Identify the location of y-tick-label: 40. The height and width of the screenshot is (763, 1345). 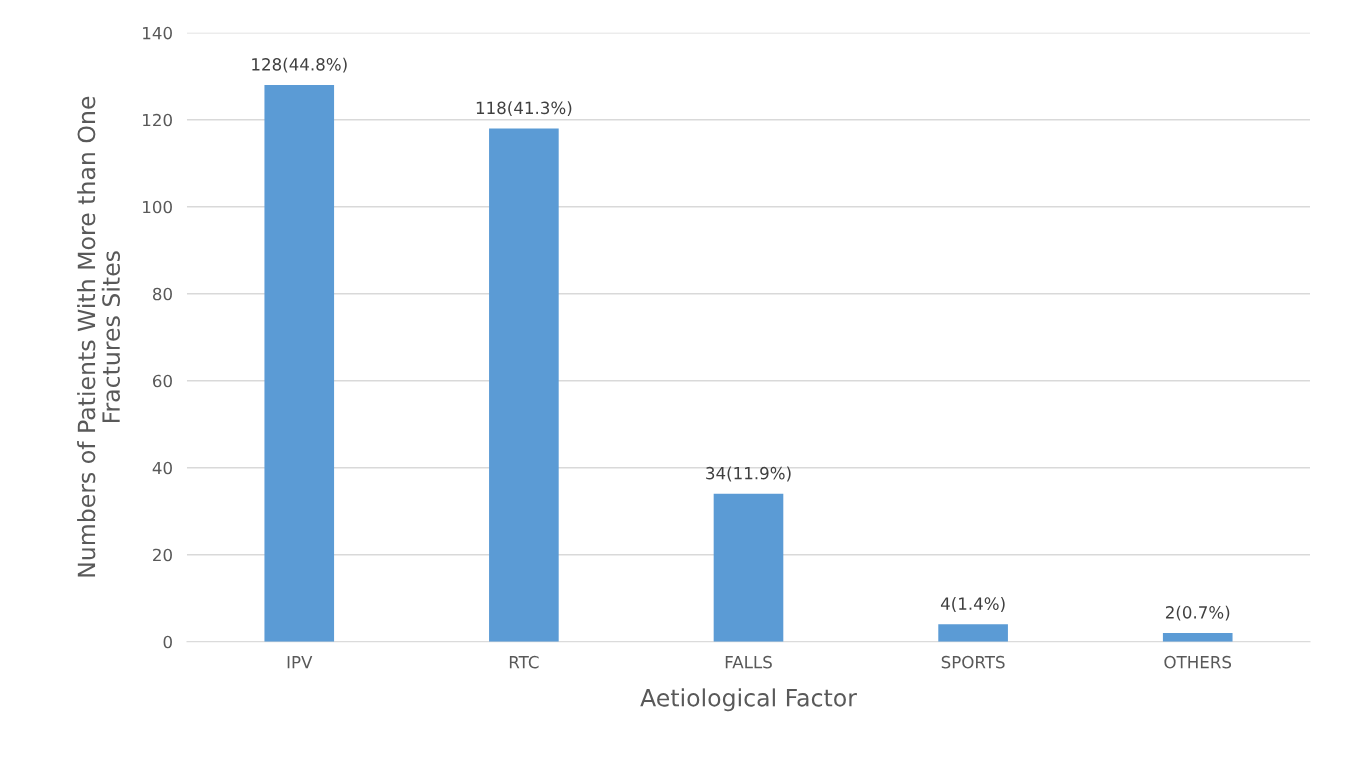
(162, 468).